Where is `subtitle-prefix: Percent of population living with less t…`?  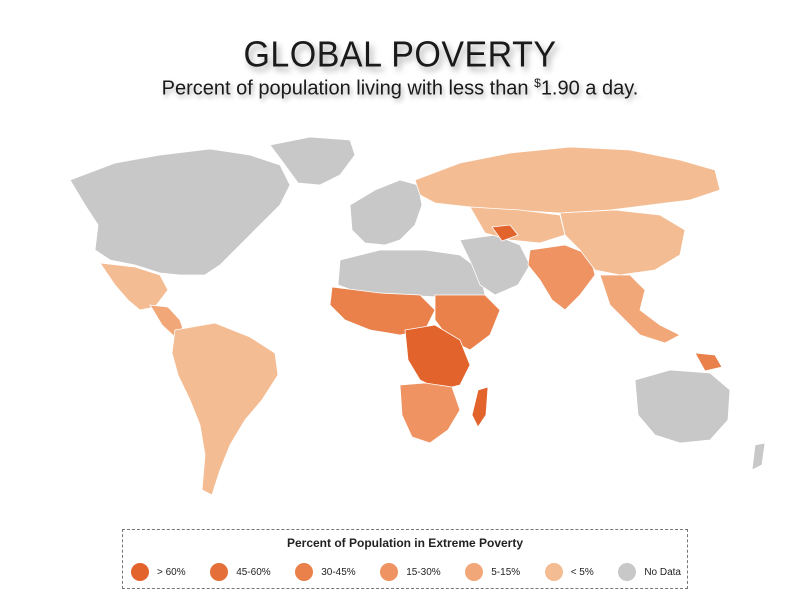
subtitle-prefix: Percent of population living with less t… is located at coordinates (348, 88).